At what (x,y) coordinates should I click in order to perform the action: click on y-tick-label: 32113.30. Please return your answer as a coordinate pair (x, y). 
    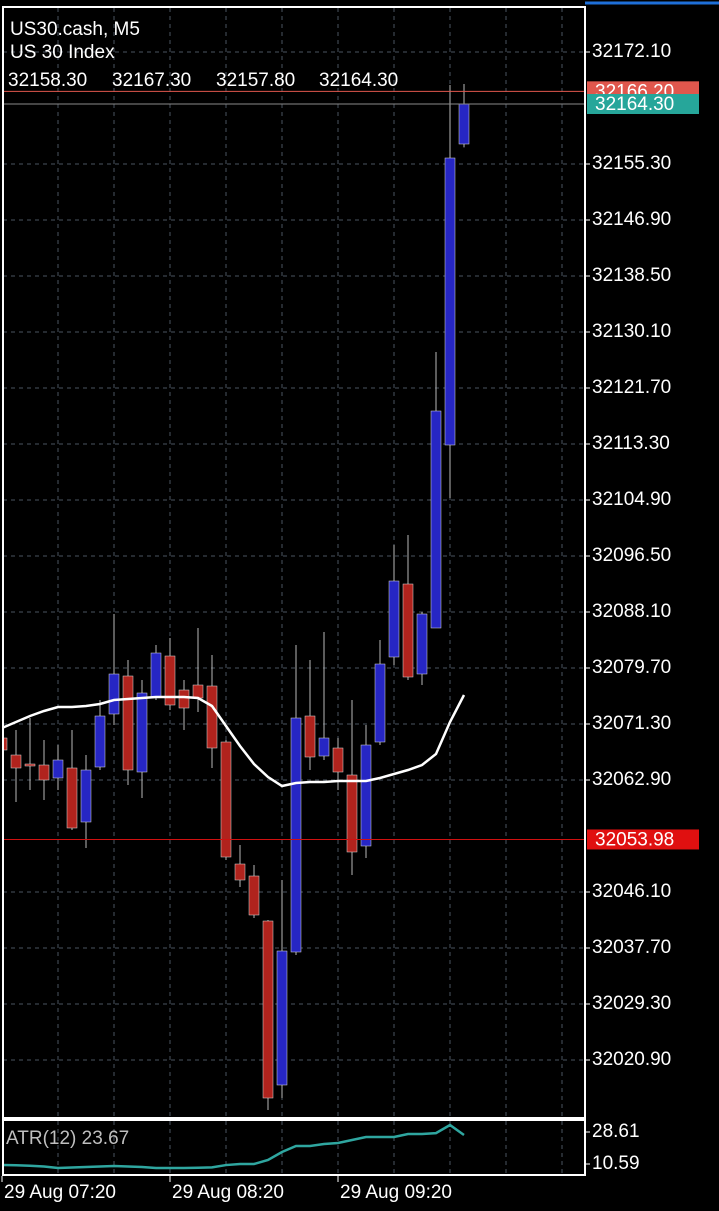
    Looking at the image, I should click on (631, 443).